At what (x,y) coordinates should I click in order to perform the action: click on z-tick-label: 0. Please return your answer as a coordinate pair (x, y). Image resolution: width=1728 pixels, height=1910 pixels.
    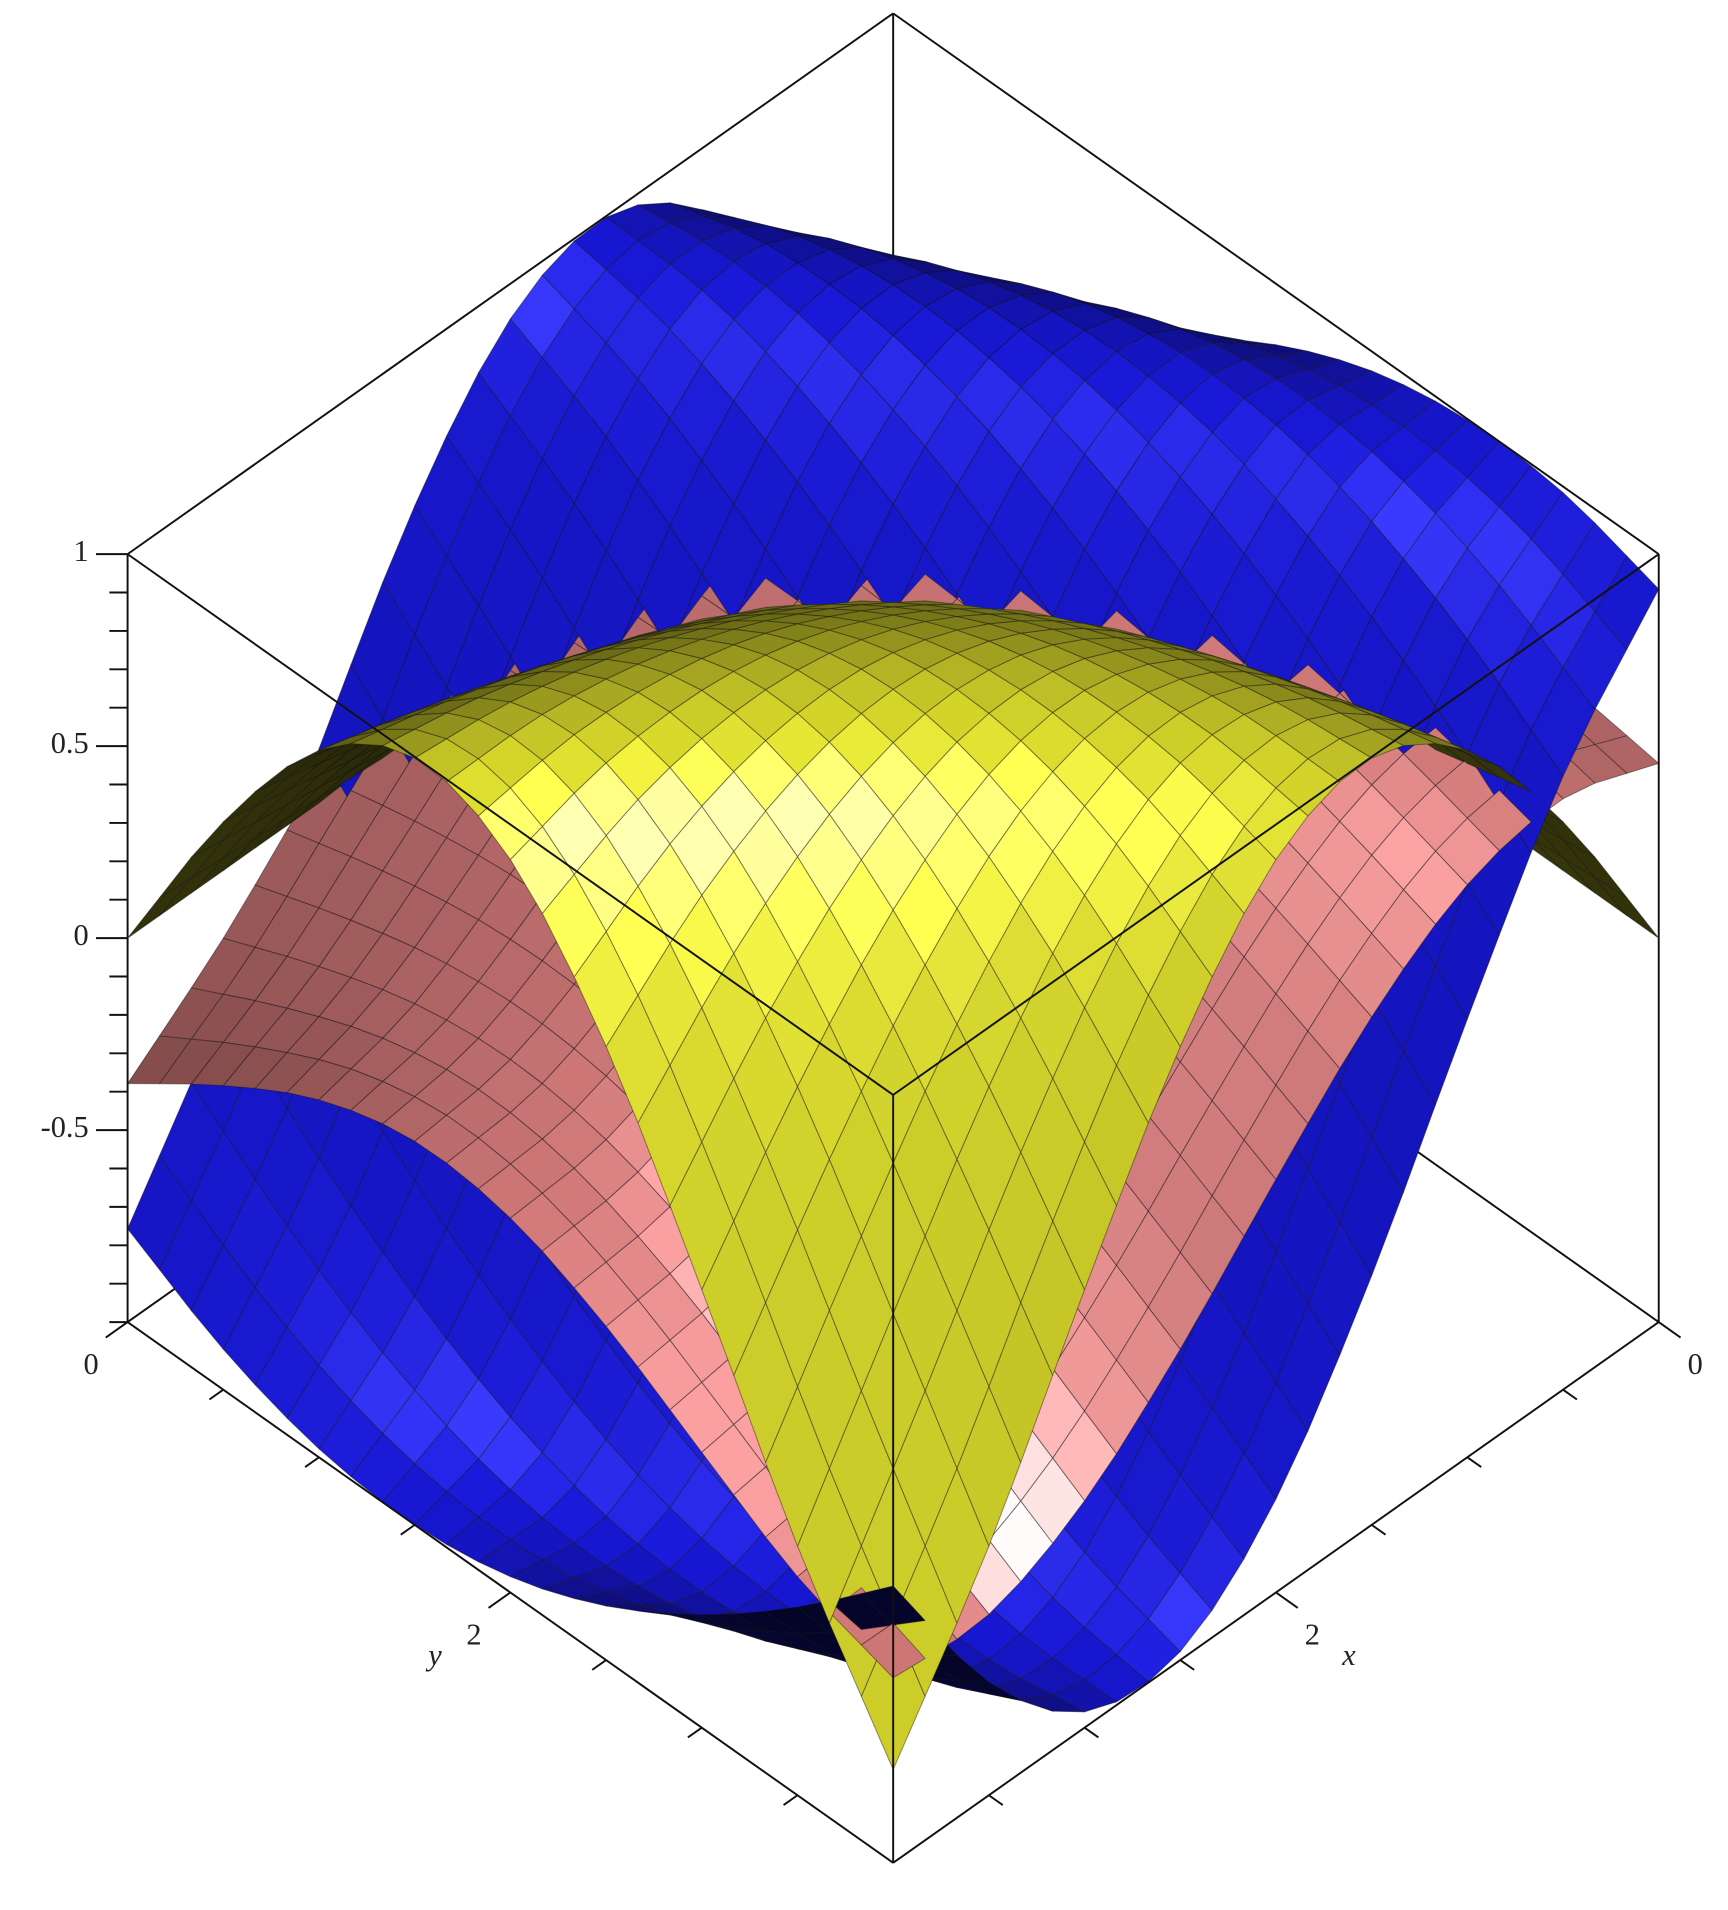
    Looking at the image, I should click on (81, 935).